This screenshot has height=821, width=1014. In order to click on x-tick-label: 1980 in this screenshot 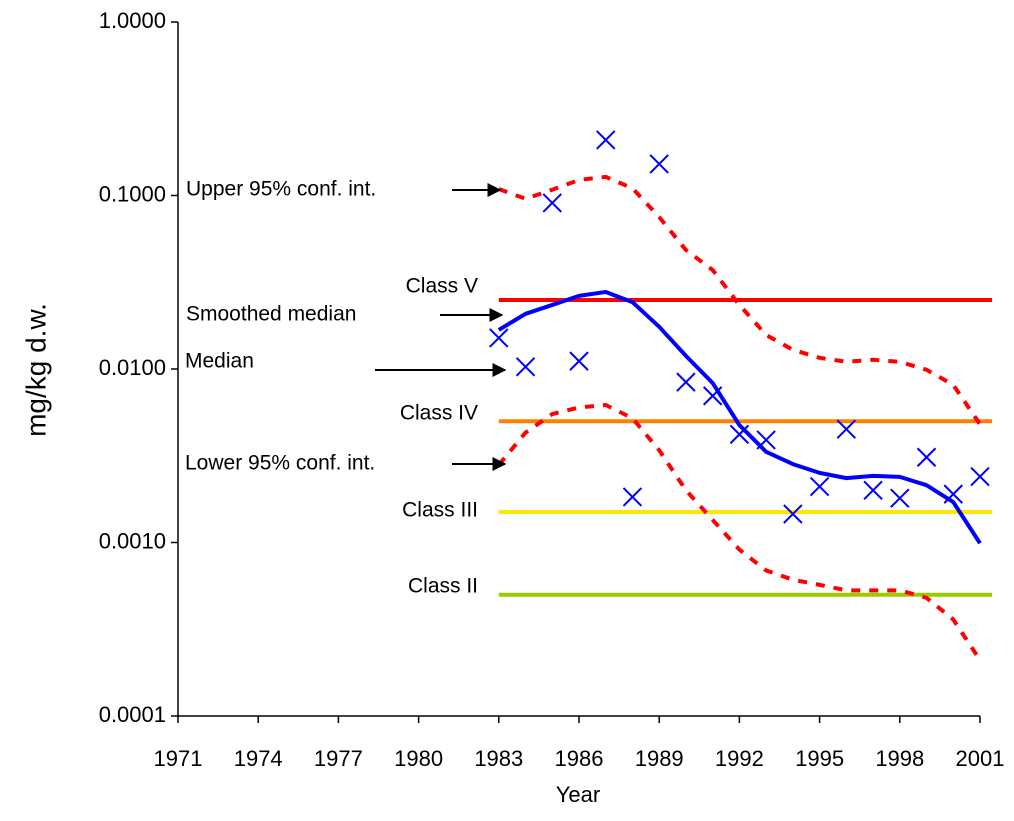, I will do `click(418, 758)`.